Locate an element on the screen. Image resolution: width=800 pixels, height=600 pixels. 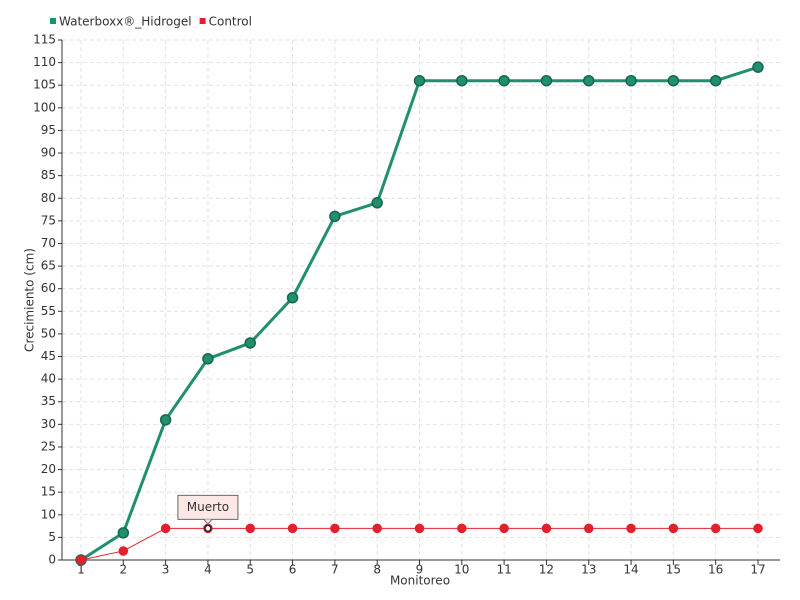
y-tick-label: 25 is located at coordinates (48, 446).